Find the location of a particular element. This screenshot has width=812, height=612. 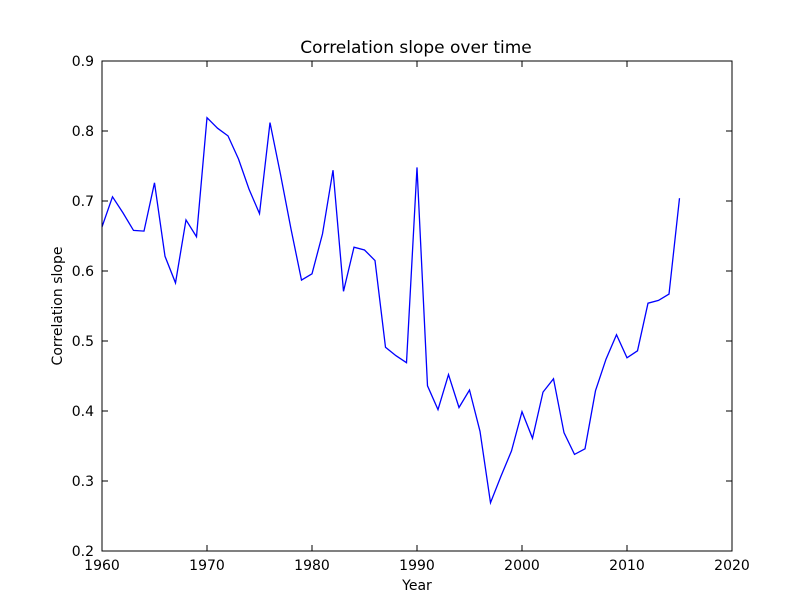

y-tick-label: 0.5 is located at coordinates (83, 342).